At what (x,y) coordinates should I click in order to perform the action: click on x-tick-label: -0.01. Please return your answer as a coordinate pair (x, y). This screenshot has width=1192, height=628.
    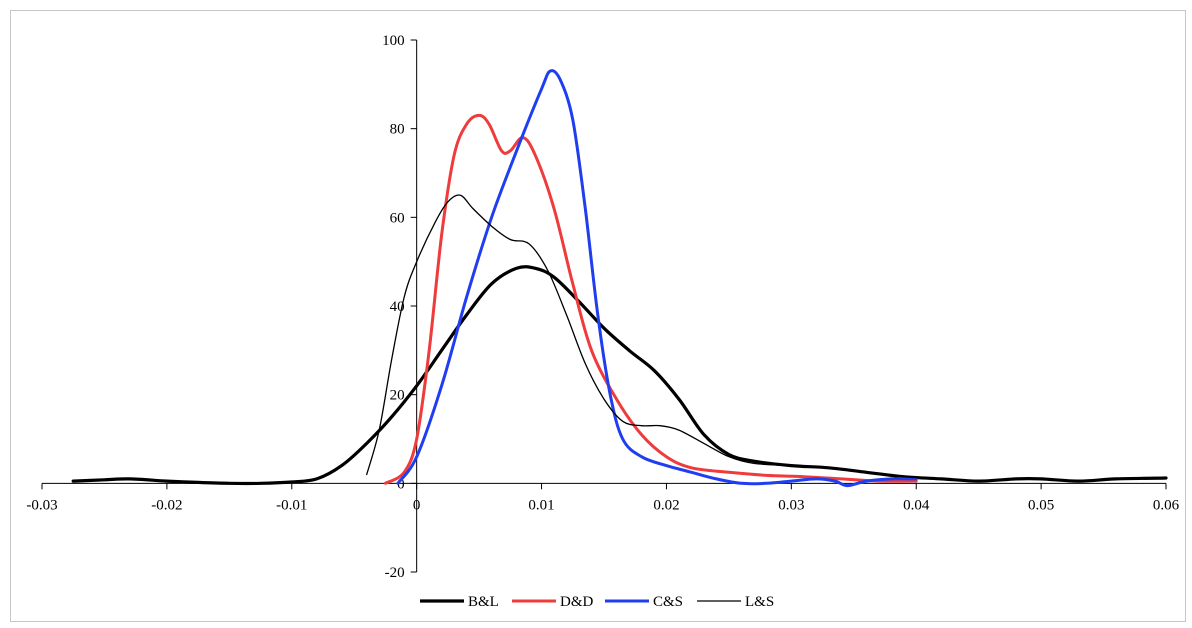
    Looking at the image, I should click on (291, 505).